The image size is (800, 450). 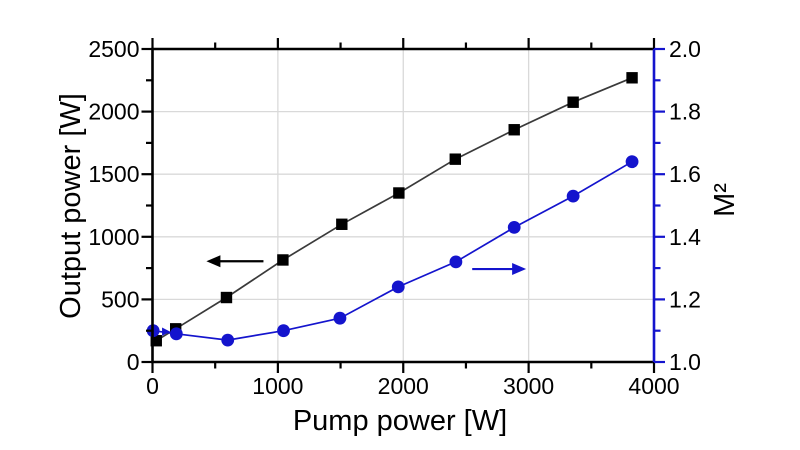 I want to click on x-tick-label: 0, so click(x=152, y=386).